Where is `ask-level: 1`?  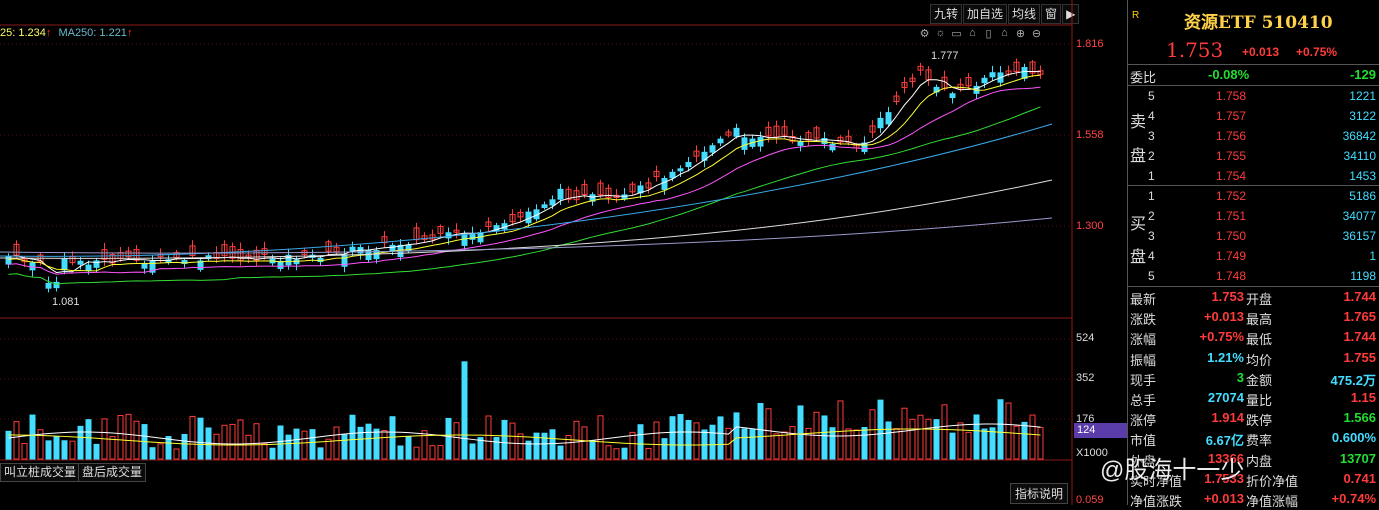
ask-level: 1 is located at coordinates (1151, 176).